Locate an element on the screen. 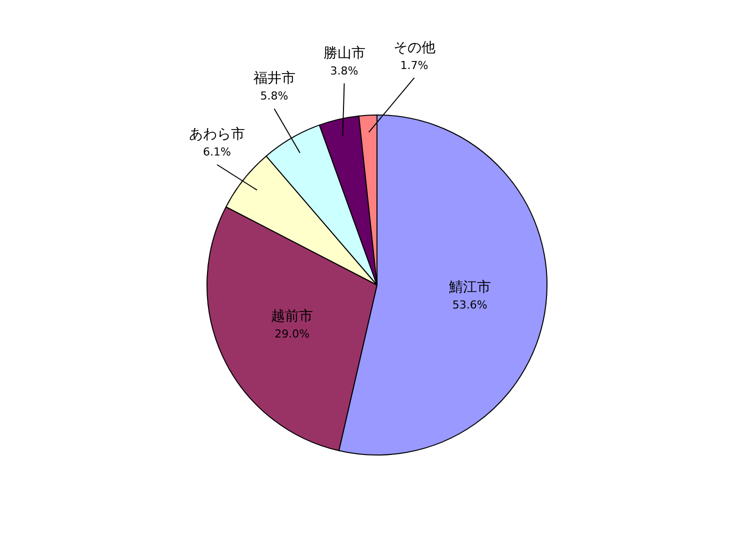 The image size is (750, 535). slice-label: 越前市 is located at coordinates (292, 316).